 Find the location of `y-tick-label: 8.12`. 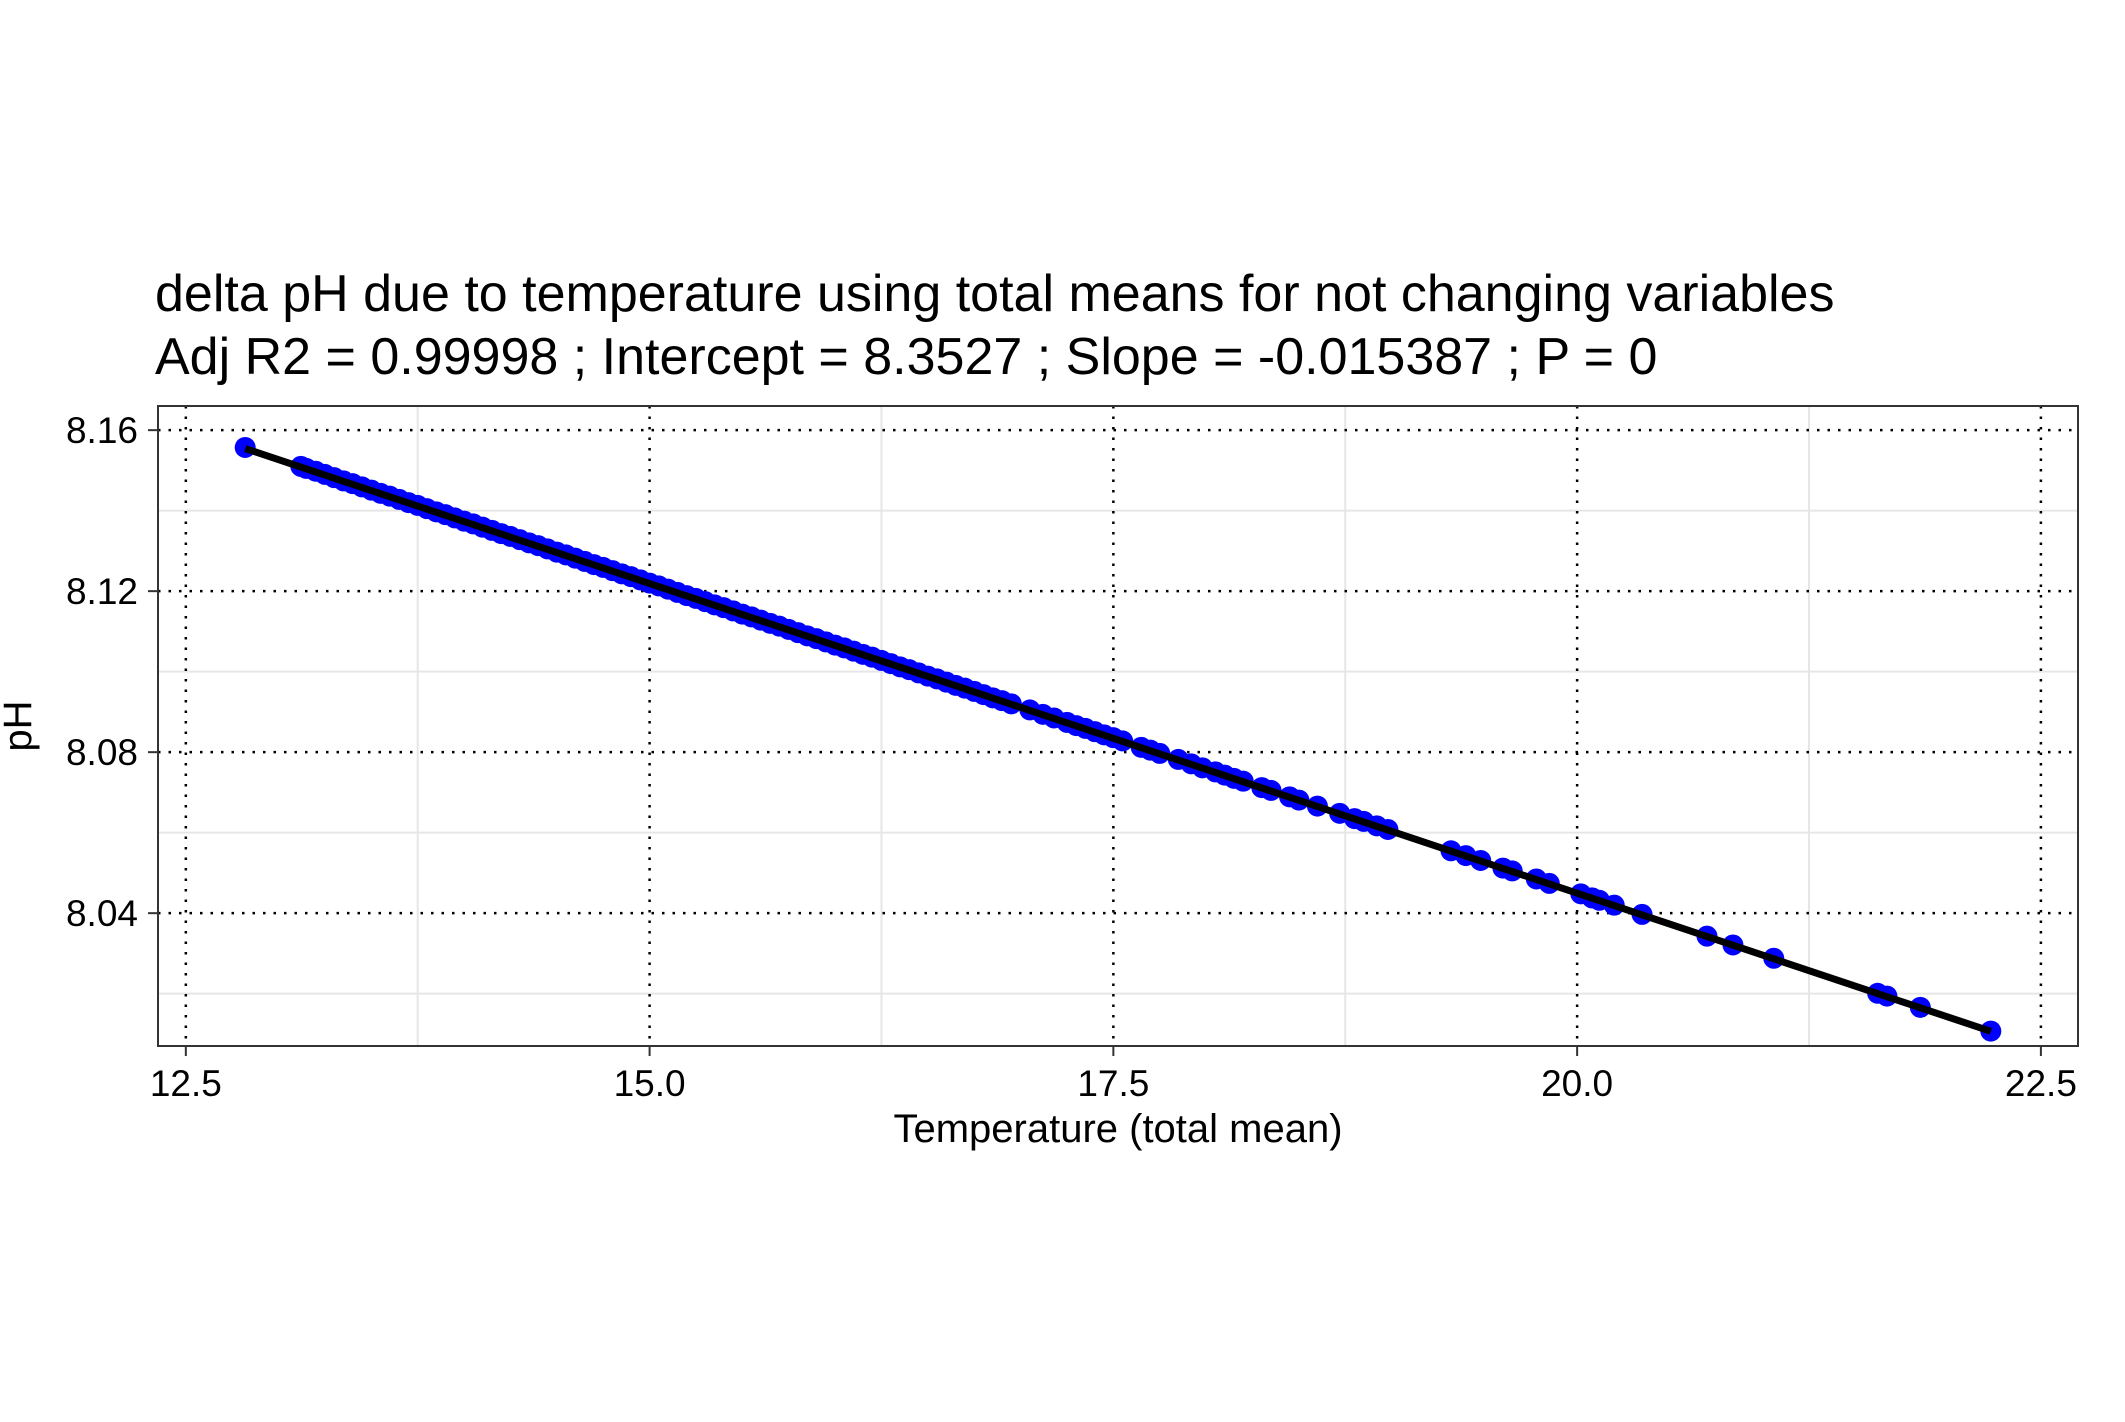

y-tick-label: 8.12 is located at coordinates (102, 591).